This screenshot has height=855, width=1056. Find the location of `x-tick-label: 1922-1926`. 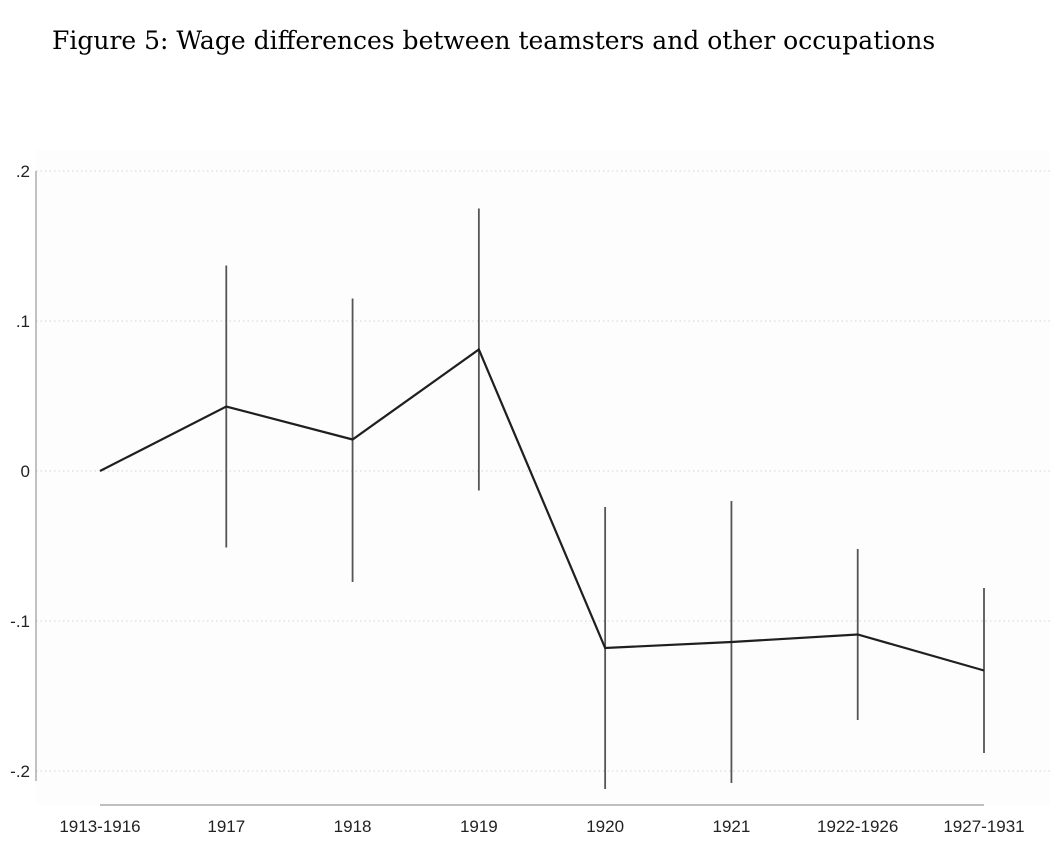

x-tick-label: 1922-1926 is located at coordinates (857, 826).